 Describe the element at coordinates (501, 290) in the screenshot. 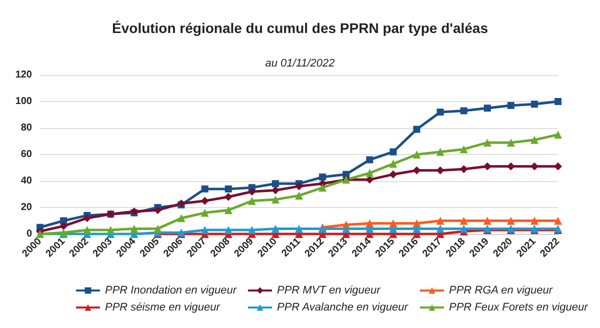

I see `legend-label: PPR RGA en vigueur` at that location.